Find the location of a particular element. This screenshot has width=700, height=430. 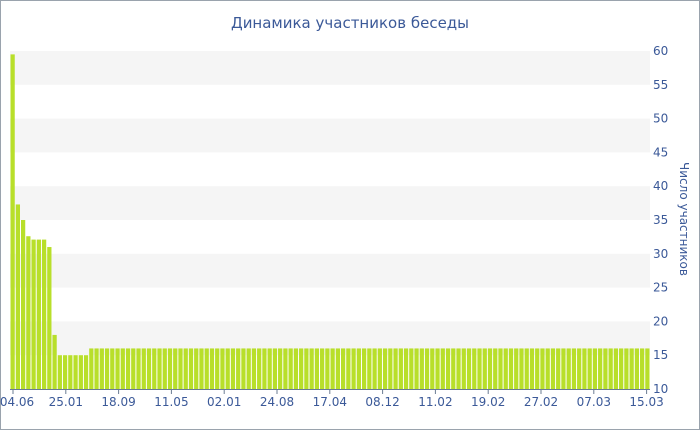

y-tick-label: 25 is located at coordinates (660, 288).